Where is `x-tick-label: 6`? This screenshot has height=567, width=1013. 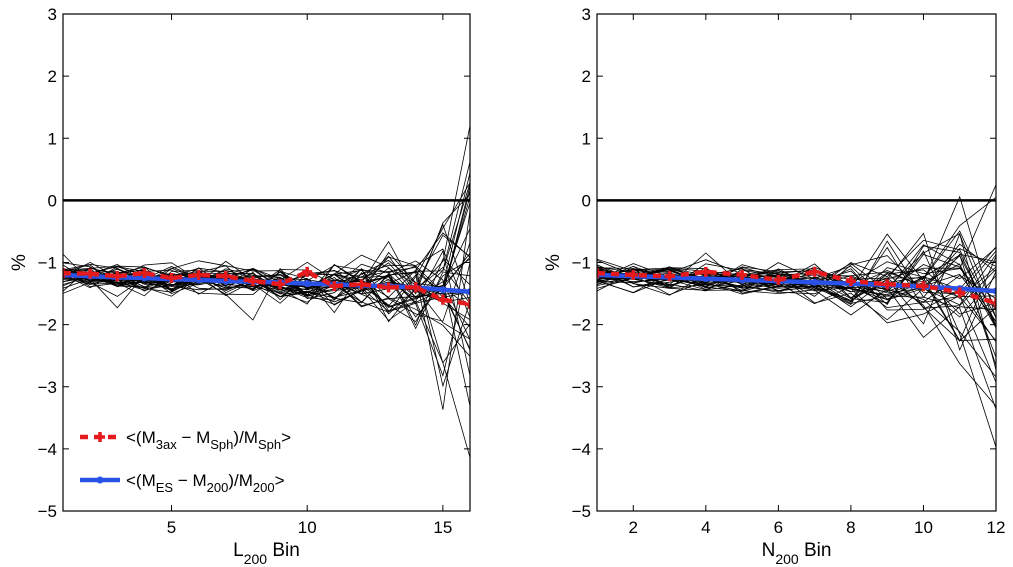 x-tick-label: 6 is located at coordinates (778, 527).